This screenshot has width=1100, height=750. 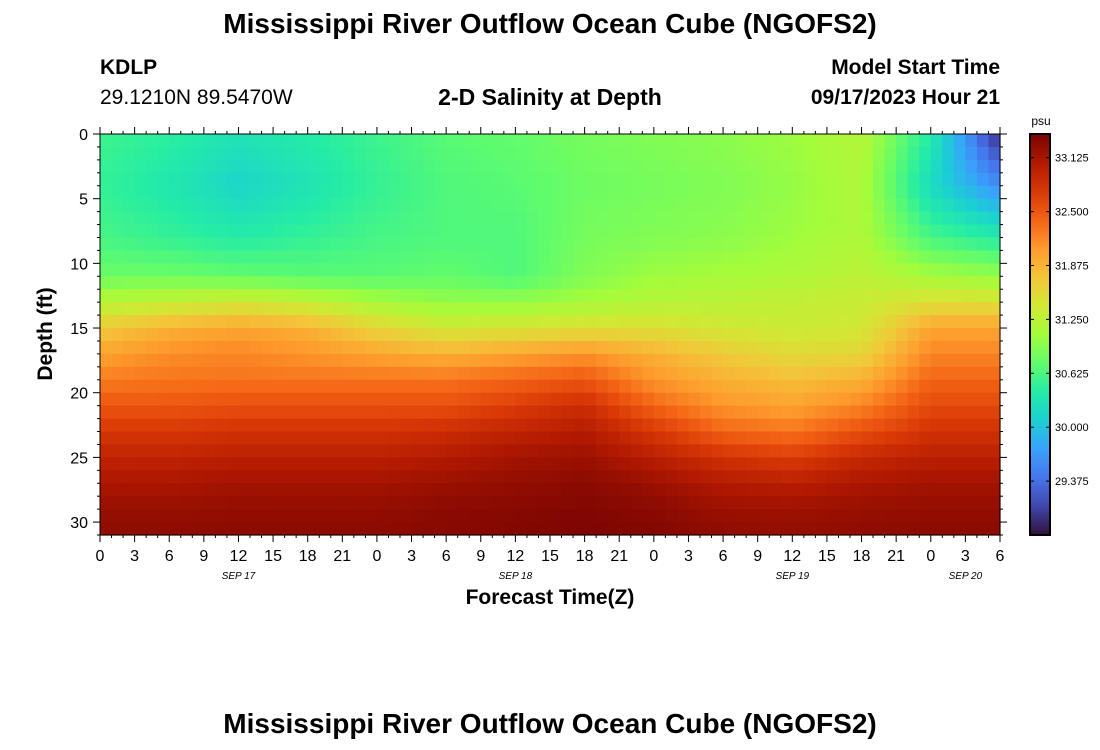 I want to click on x-tick-label: 0, so click(x=653, y=556).